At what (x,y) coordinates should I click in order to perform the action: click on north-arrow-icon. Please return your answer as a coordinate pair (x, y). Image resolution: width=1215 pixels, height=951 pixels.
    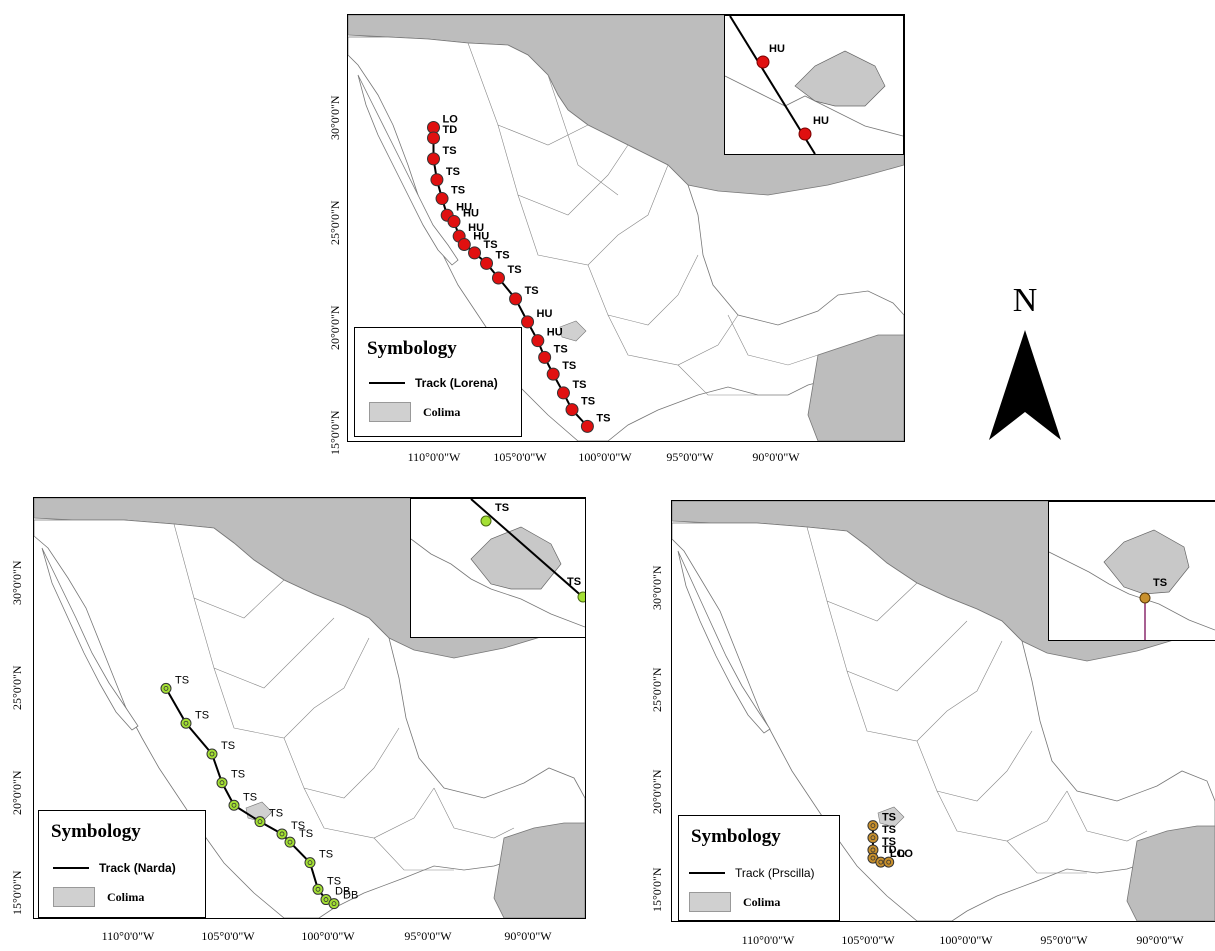
    Looking at the image, I should click on (1025, 385).